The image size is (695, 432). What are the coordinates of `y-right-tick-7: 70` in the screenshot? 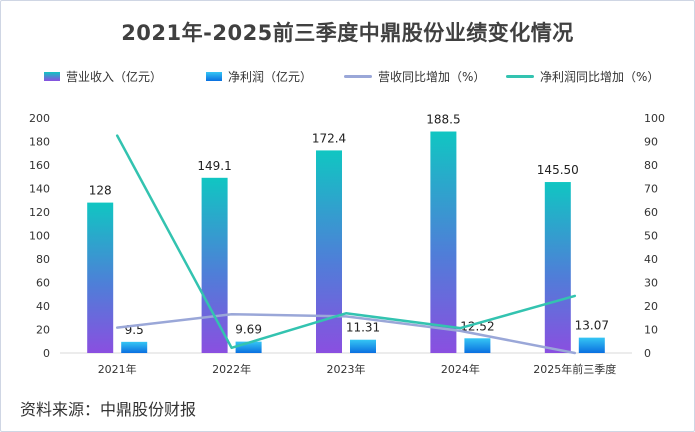 It's located at (651, 189).